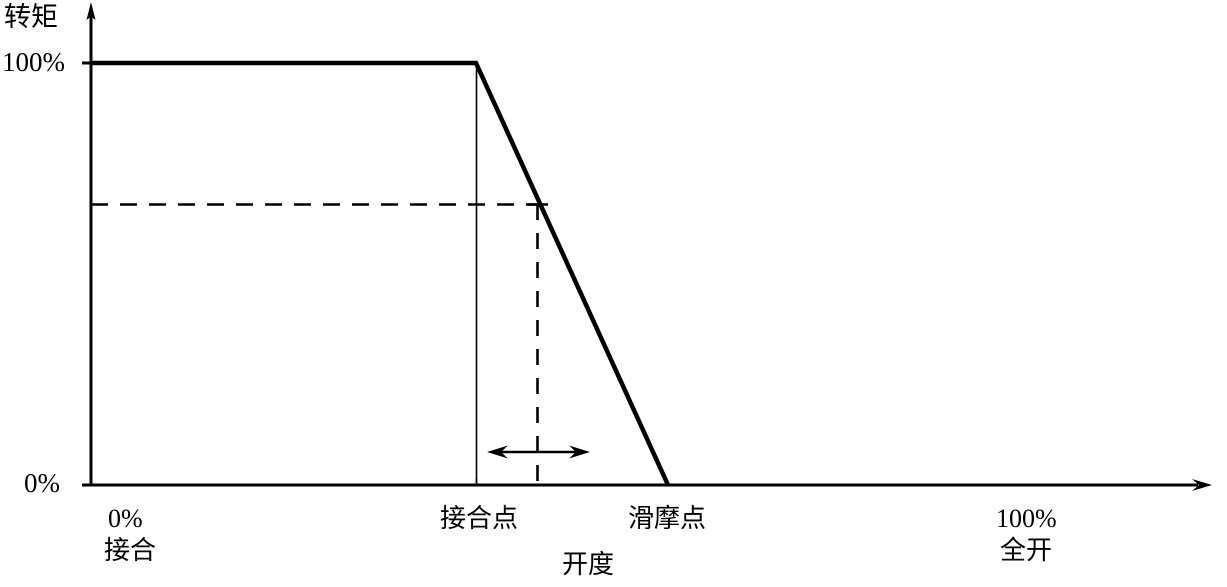  What do you see at coordinates (651, 485) in the screenshot?
I see `x-axis` at bounding box center [651, 485].